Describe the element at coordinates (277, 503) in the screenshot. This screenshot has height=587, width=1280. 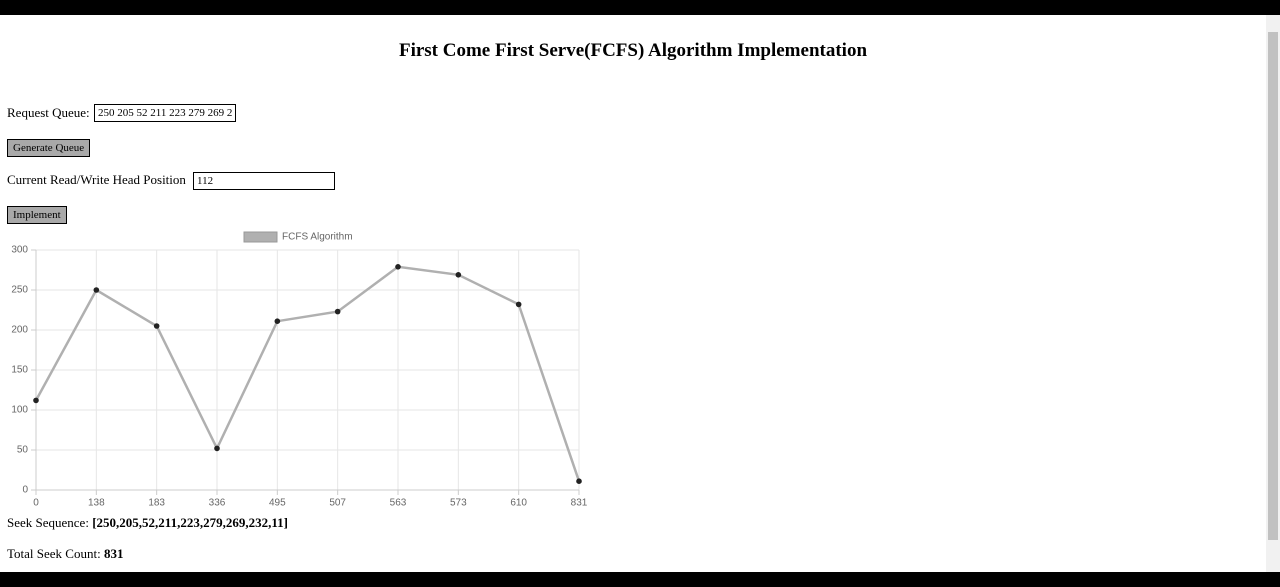
I see `x-tick-label: 495` at that location.